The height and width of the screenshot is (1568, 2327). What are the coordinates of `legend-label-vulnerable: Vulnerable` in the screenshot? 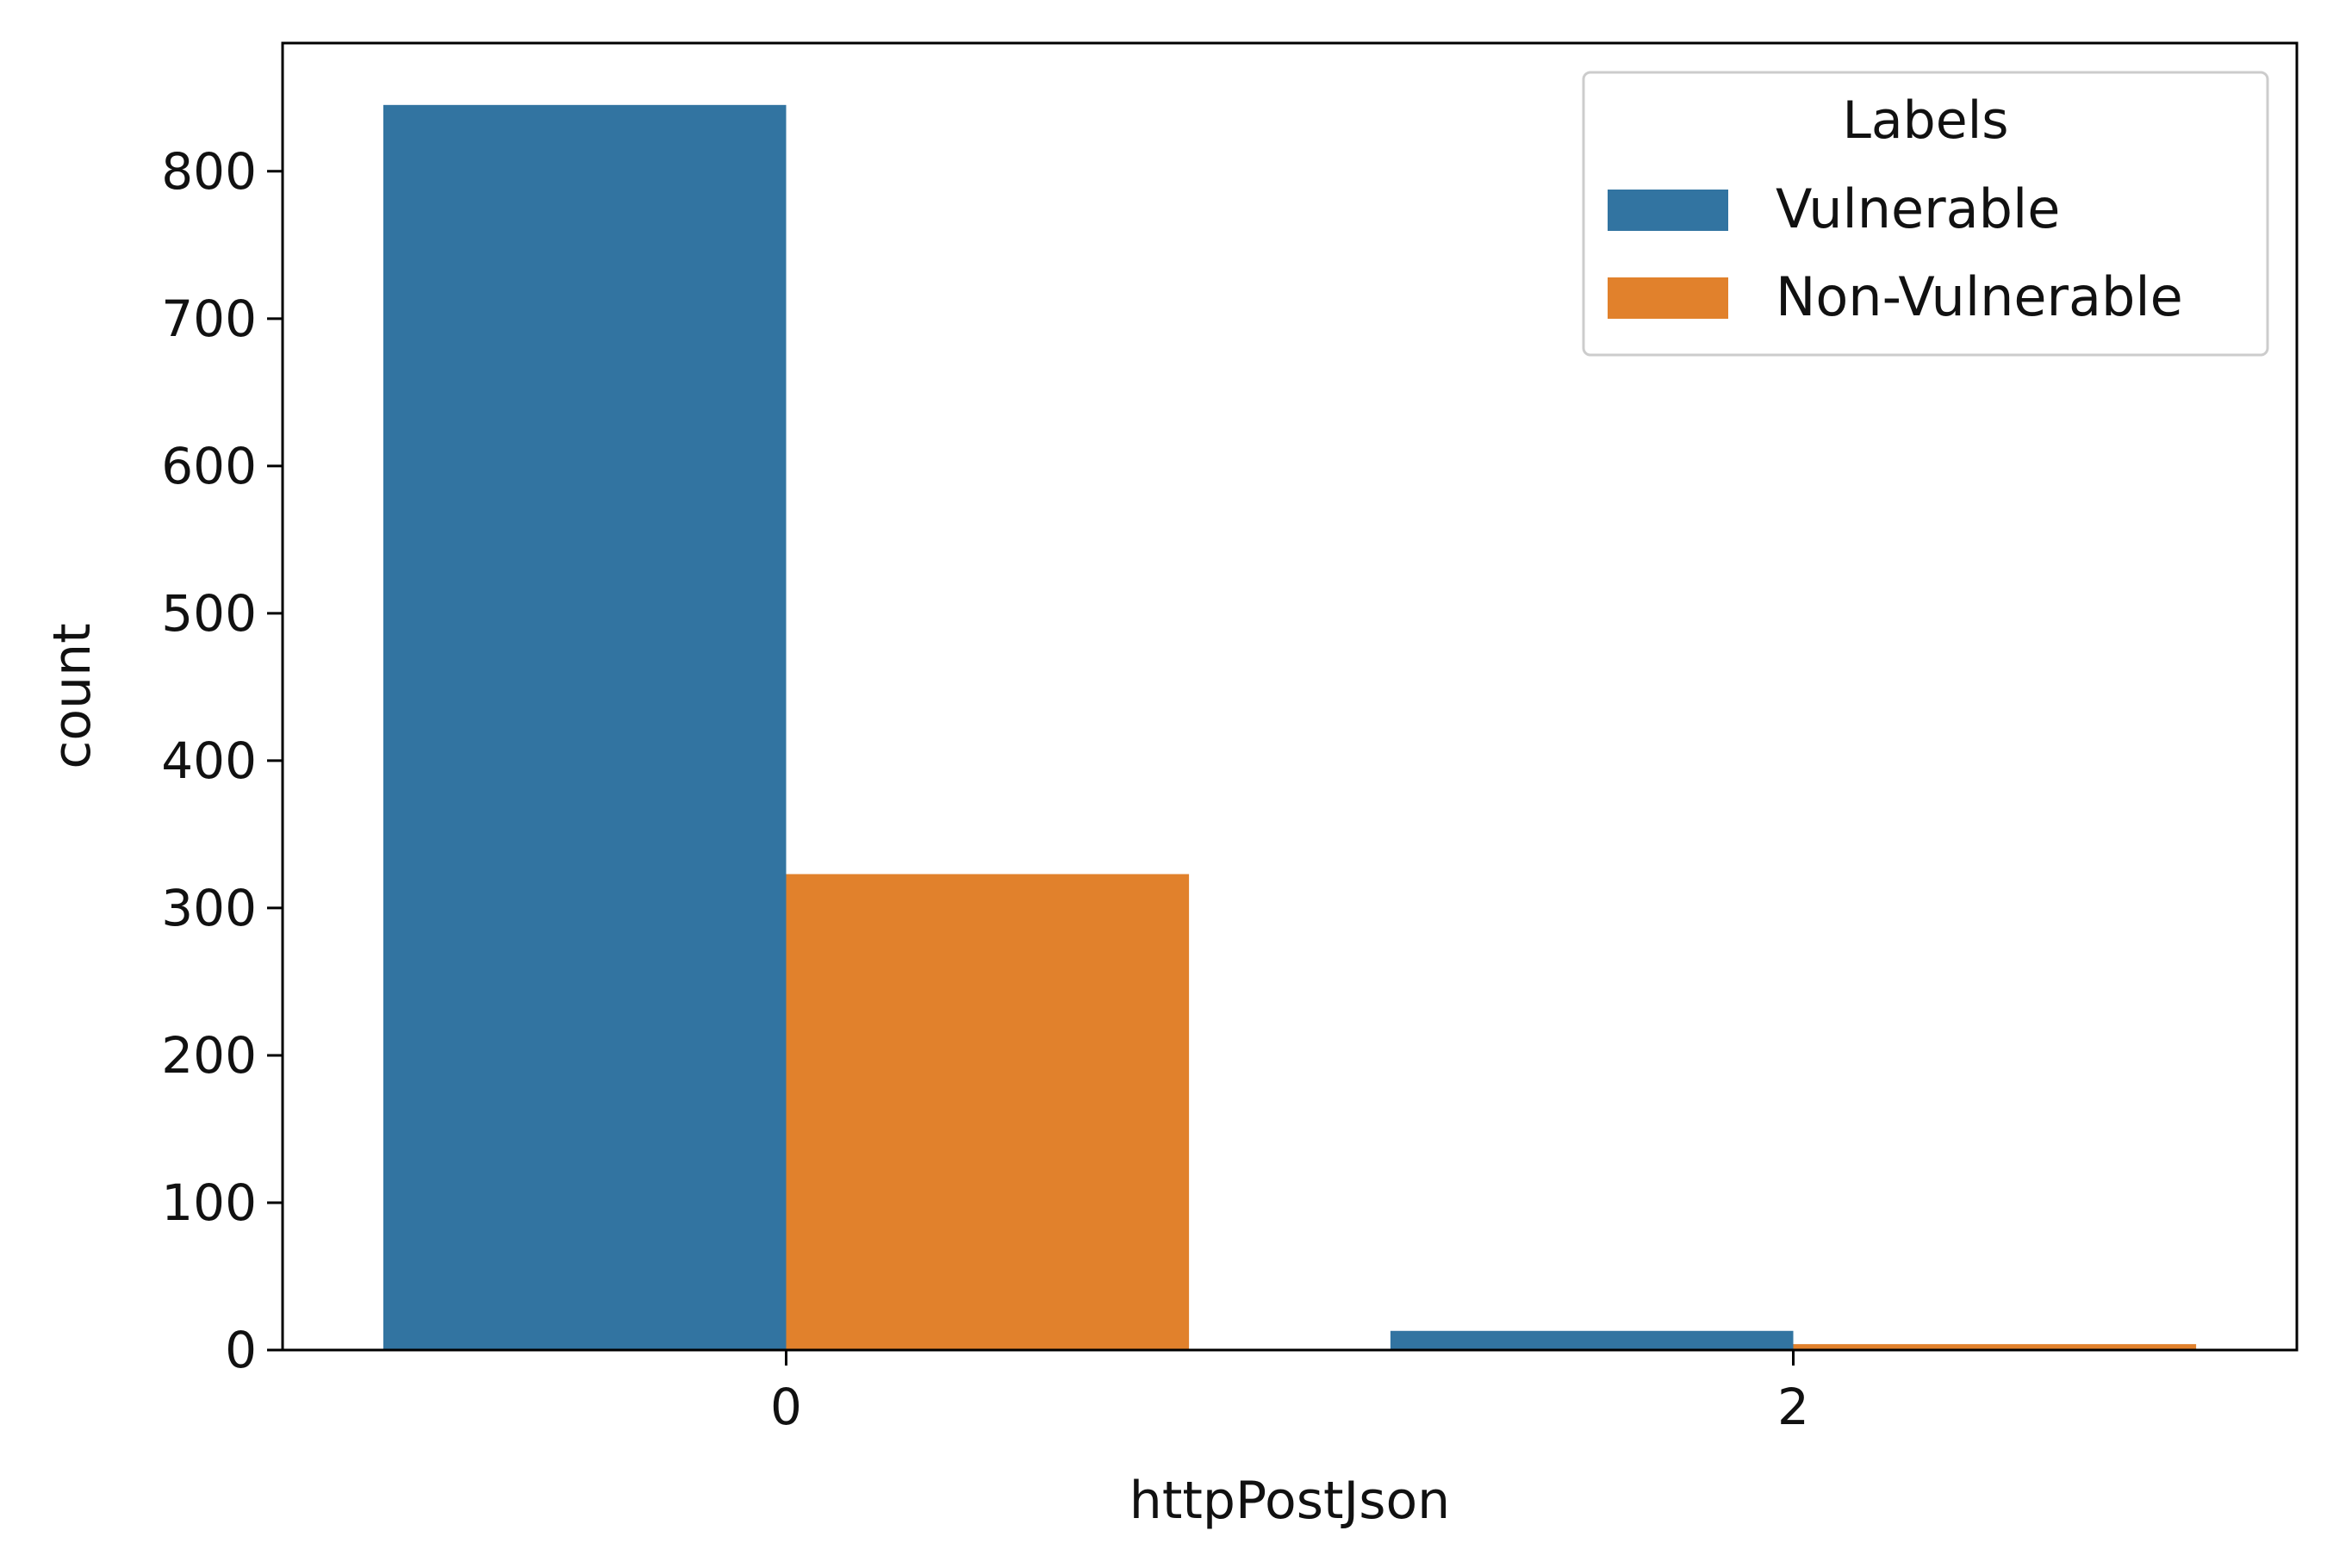 It's located at (1918, 209).